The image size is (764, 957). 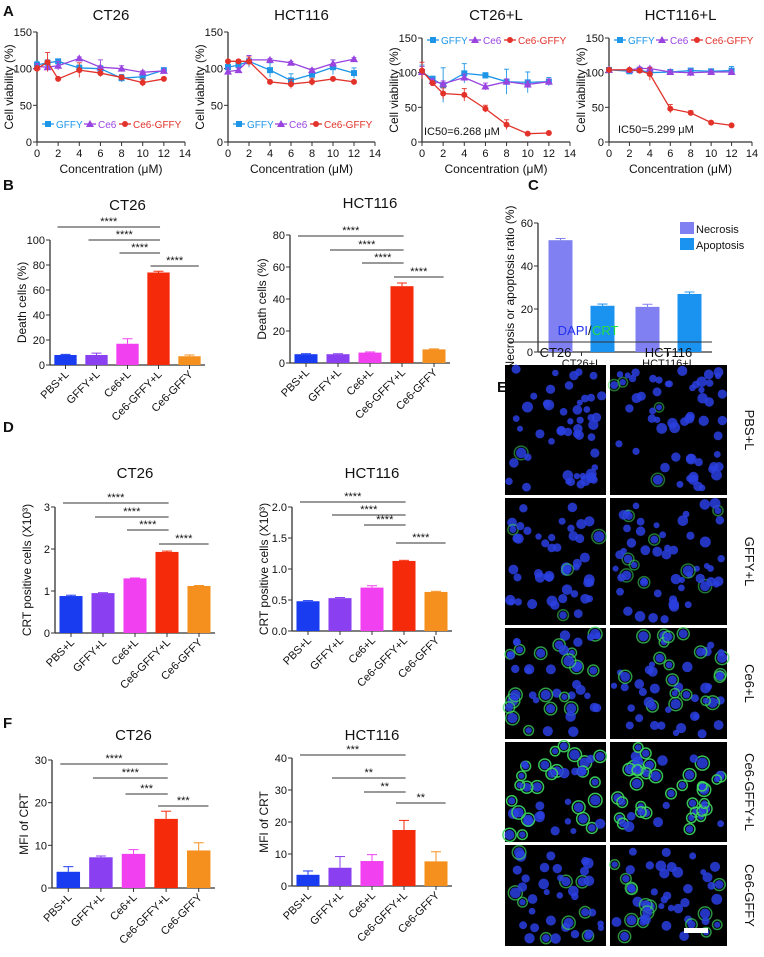 What do you see at coordinates (279, 632) in the screenshot?
I see `y-tick-label: 0.0` at bounding box center [279, 632].